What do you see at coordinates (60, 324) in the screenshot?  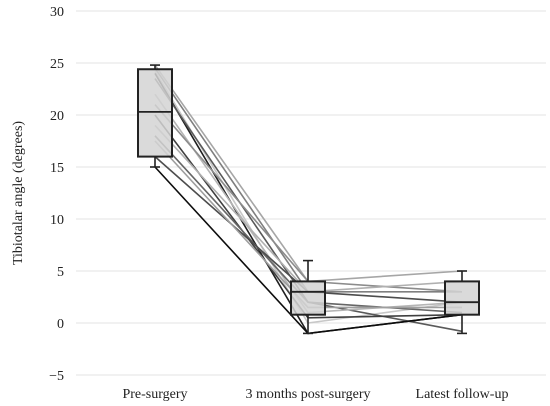 I see `y-tick-label: 0` at bounding box center [60, 324].